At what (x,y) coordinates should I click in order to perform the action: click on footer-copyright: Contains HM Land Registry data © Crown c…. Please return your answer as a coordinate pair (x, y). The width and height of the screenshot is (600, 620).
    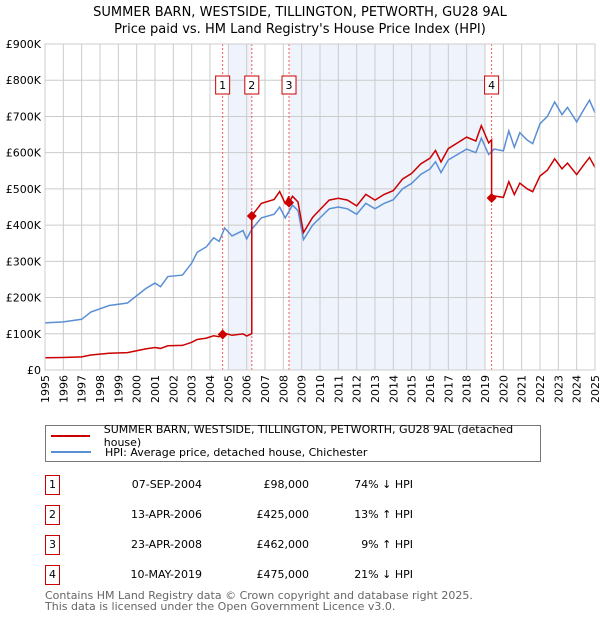
    Looking at the image, I should click on (259, 595).